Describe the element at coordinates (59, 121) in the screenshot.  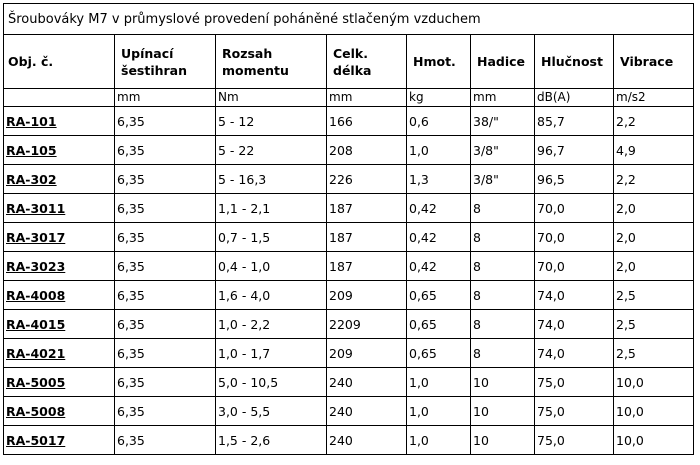
I see `order-number-cell: RA-101` at that location.